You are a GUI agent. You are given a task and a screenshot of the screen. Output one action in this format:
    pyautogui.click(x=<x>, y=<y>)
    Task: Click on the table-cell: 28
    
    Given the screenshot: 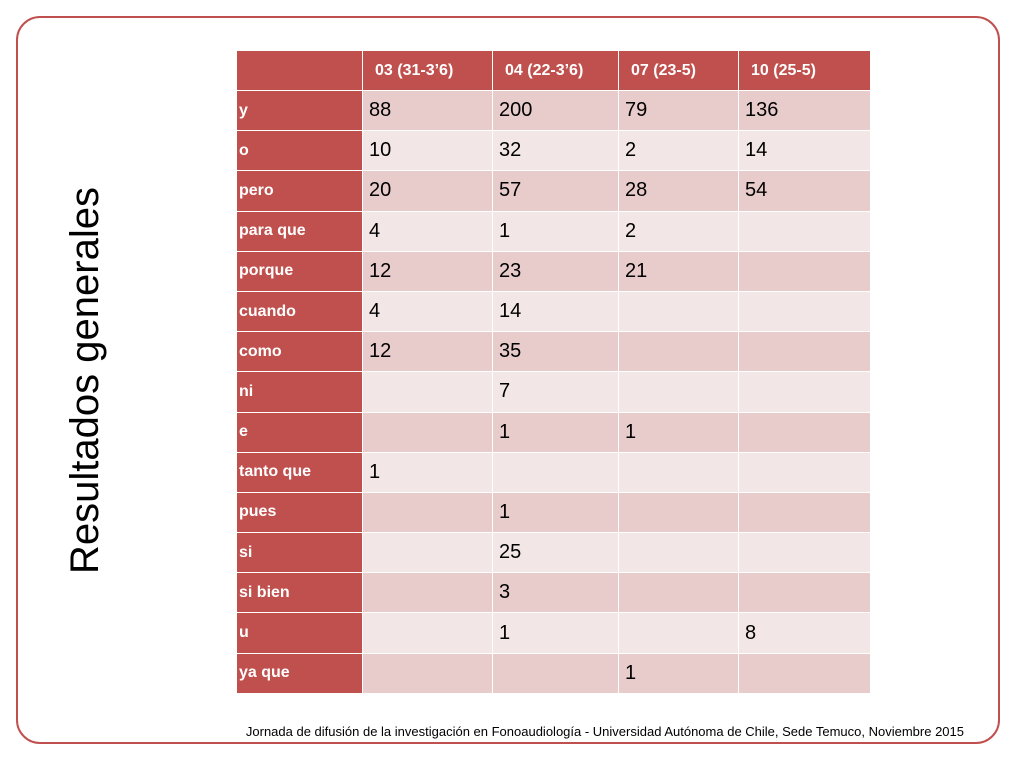 What is the action you would take?
    pyautogui.click(x=678, y=191)
    